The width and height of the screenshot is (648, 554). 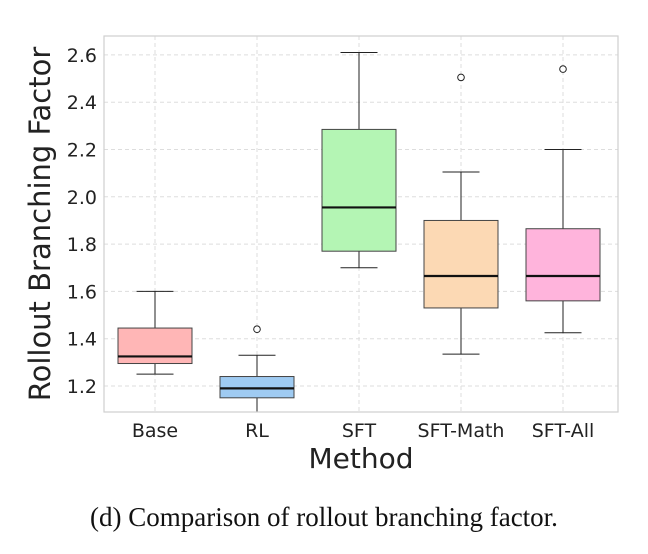 I want to click on box-sft-all, so click(x=563, y=199).